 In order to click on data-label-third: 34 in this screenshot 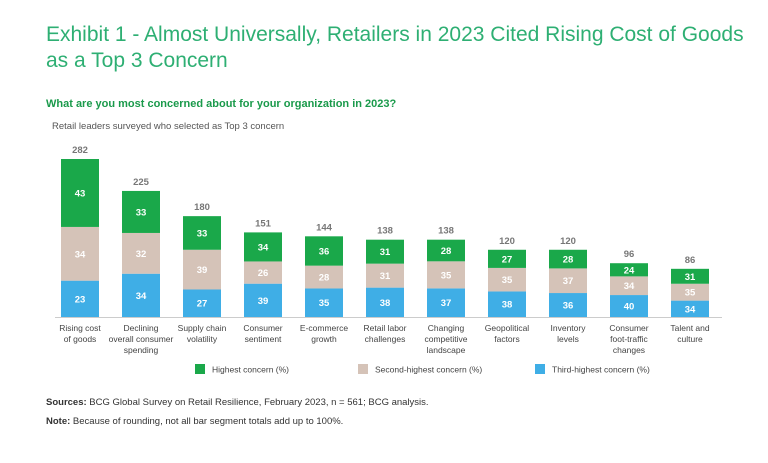, I will do `click(690, 309)`.